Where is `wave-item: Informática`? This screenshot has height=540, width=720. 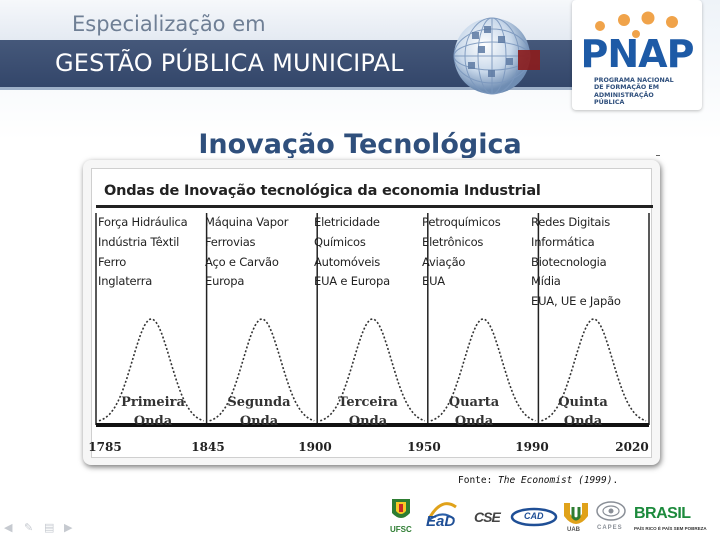
wave-item: Informática is located at coordinates (563, 241).